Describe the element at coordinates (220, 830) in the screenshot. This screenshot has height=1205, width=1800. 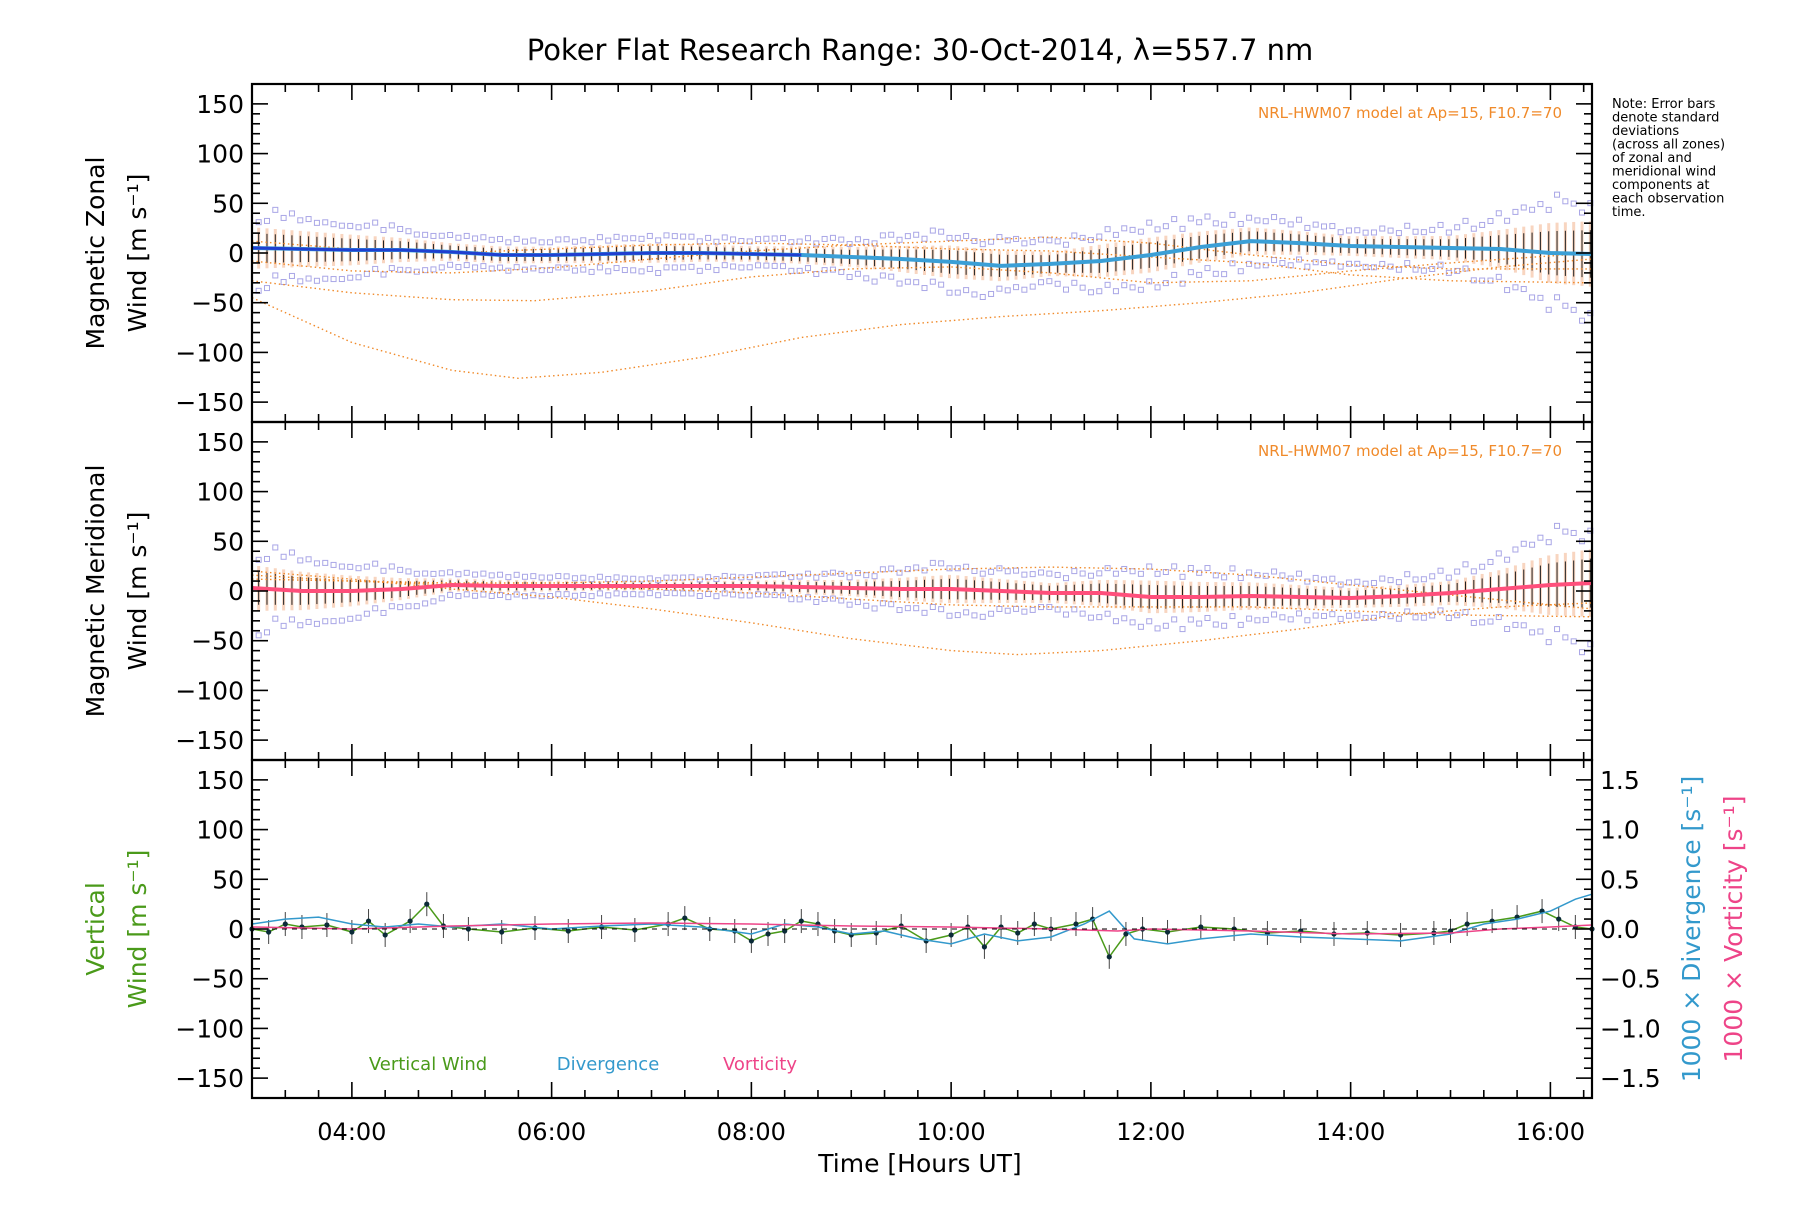
I see `y-tick-label: 100` at that location.